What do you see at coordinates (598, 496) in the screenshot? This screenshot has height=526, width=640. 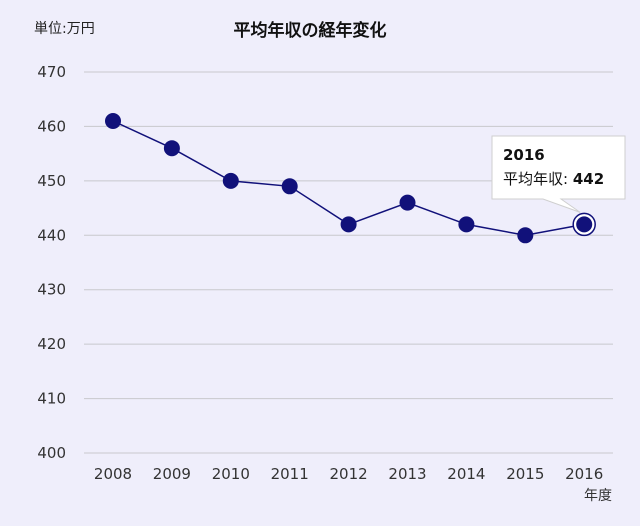 I see `x-axis-label: 年度` at bounding box center [598, 496].